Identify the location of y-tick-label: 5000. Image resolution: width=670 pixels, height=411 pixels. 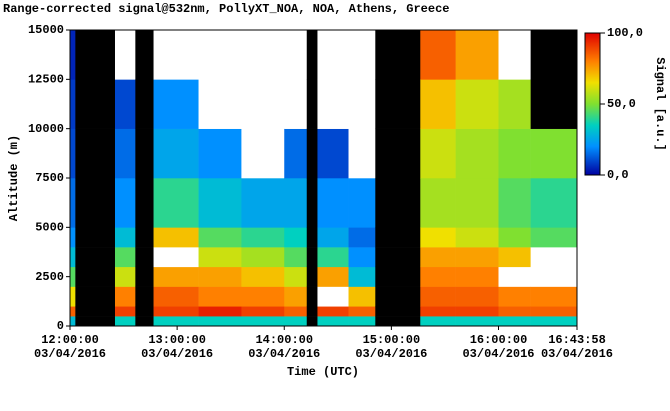
(49, 228).